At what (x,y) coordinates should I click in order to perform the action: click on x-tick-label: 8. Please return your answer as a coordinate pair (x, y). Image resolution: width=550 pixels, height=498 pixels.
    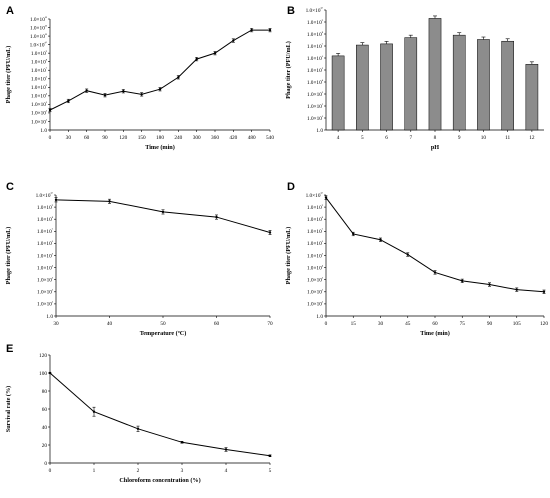
    Looking at the image, I should click on (435, 138).